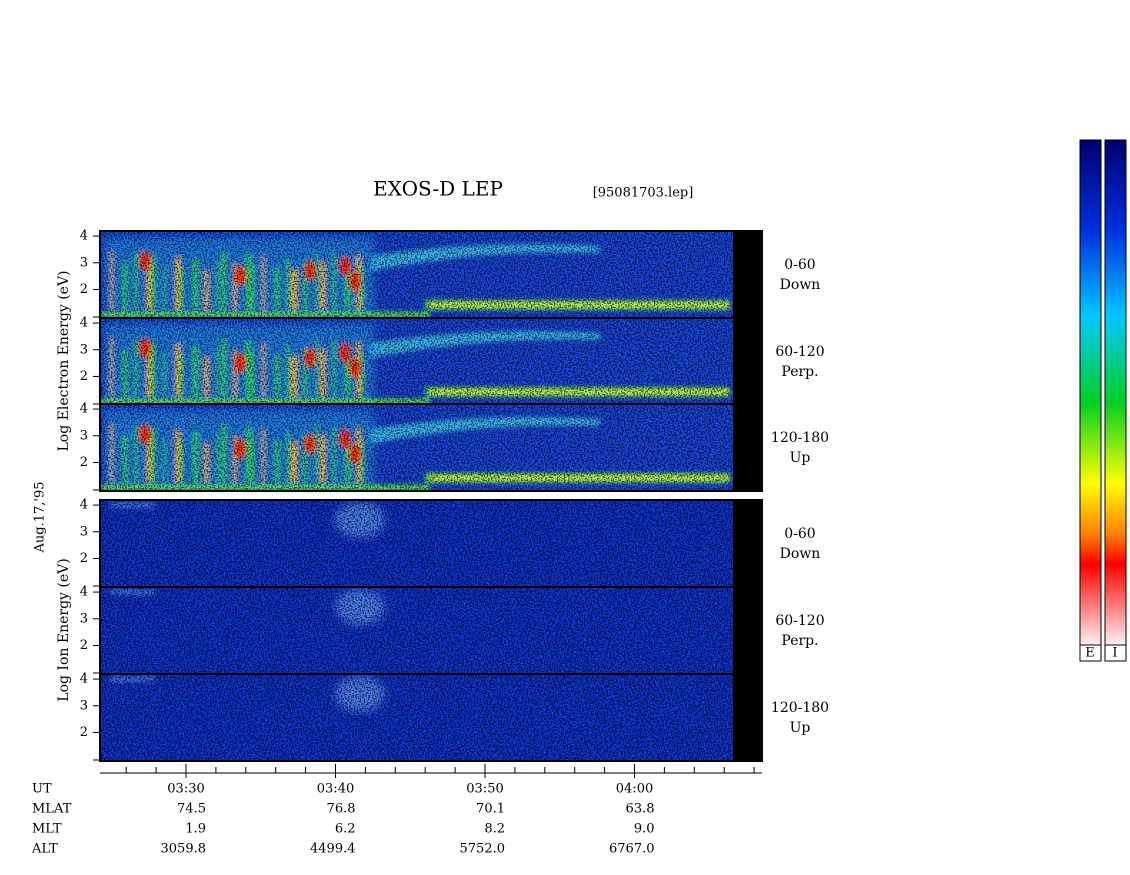 The image size is (1130, 875). Describe the element at coordinates (341, 809) in the screenshot. I see `ephemeris-value: 76.8` at that location.